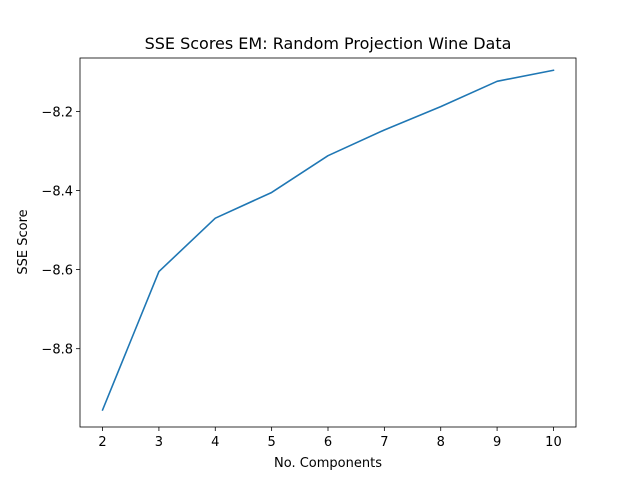 The width and height of the screenshot is (640, 480). What do you see at coordinates (23, 241) in the screenshot?
I see `y-axis-label: SSE Score` at bounding box center [23, 241].